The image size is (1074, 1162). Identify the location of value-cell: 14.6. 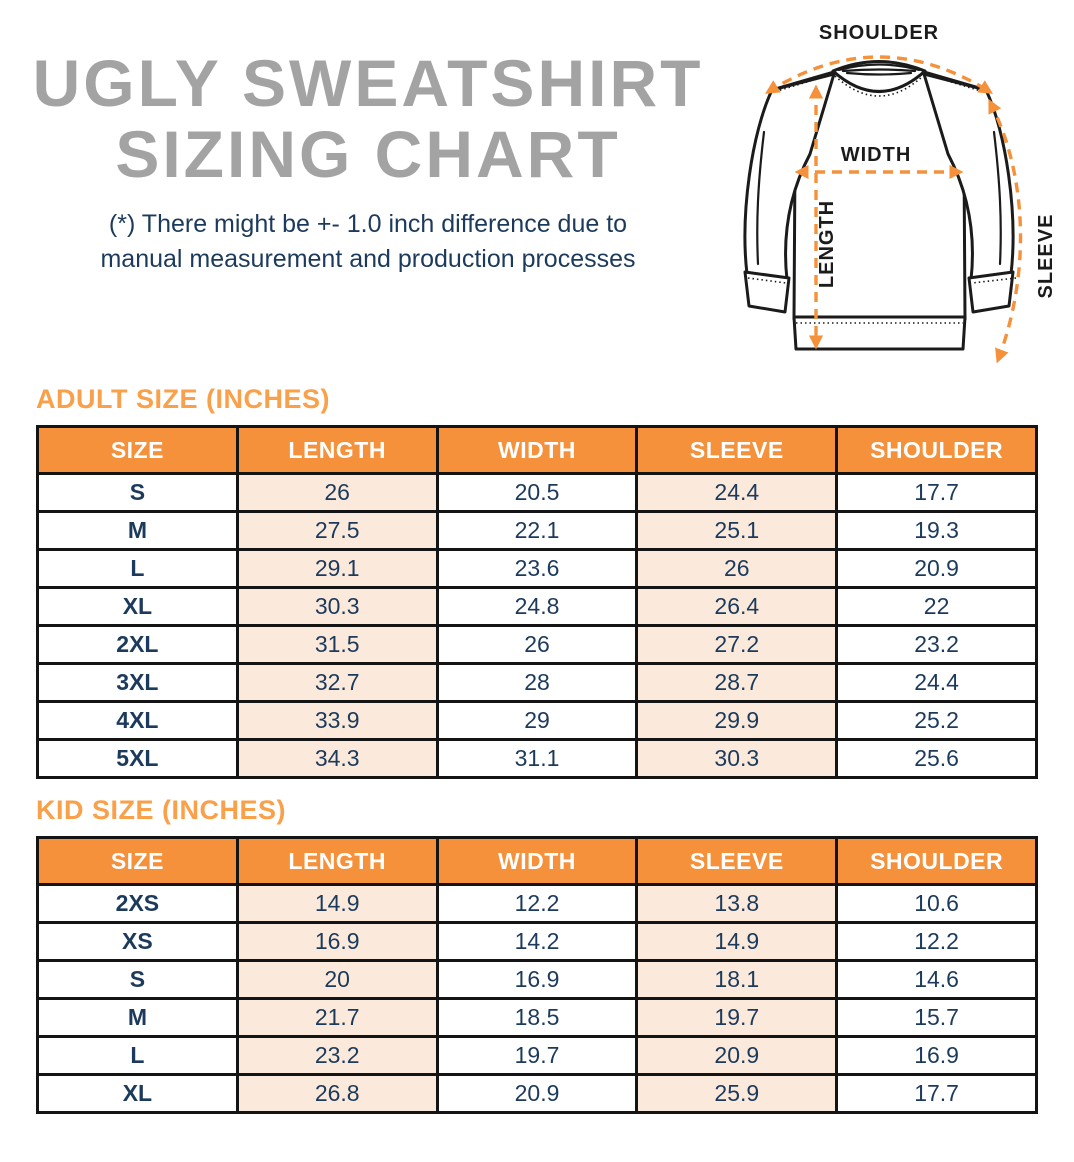
(936, 979).